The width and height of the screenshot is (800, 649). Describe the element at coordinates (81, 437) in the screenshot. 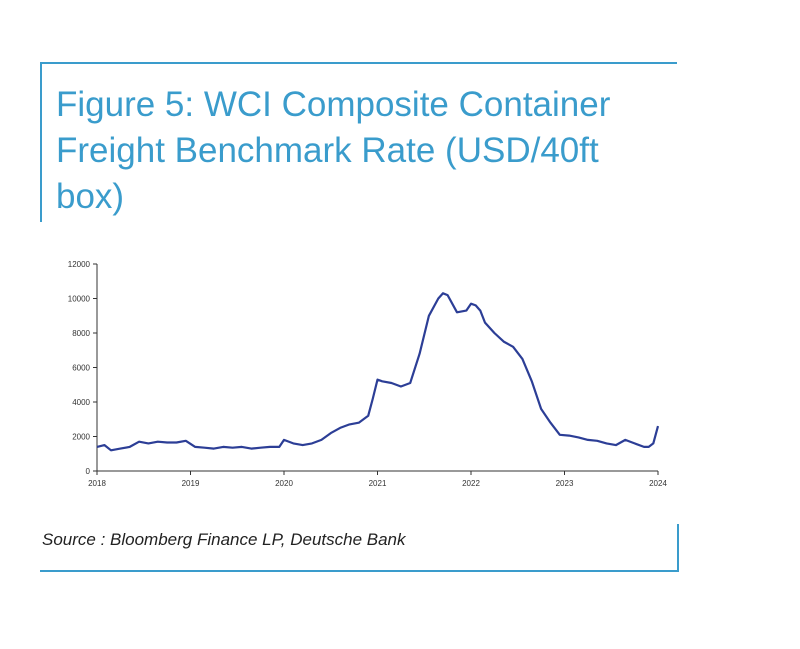

I see `y-tick-label: 2000` at that location.